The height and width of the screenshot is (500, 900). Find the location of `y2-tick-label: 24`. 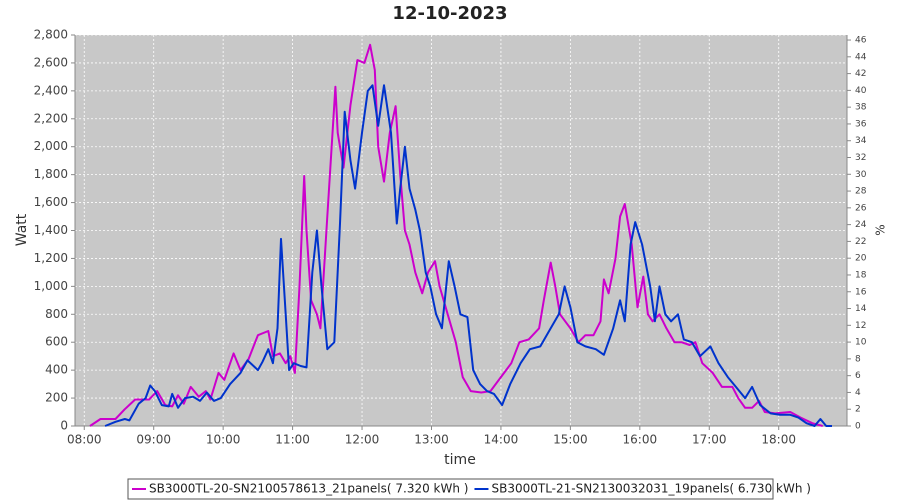

y2-tick-label: 24 is located at coordinates (861, 225).